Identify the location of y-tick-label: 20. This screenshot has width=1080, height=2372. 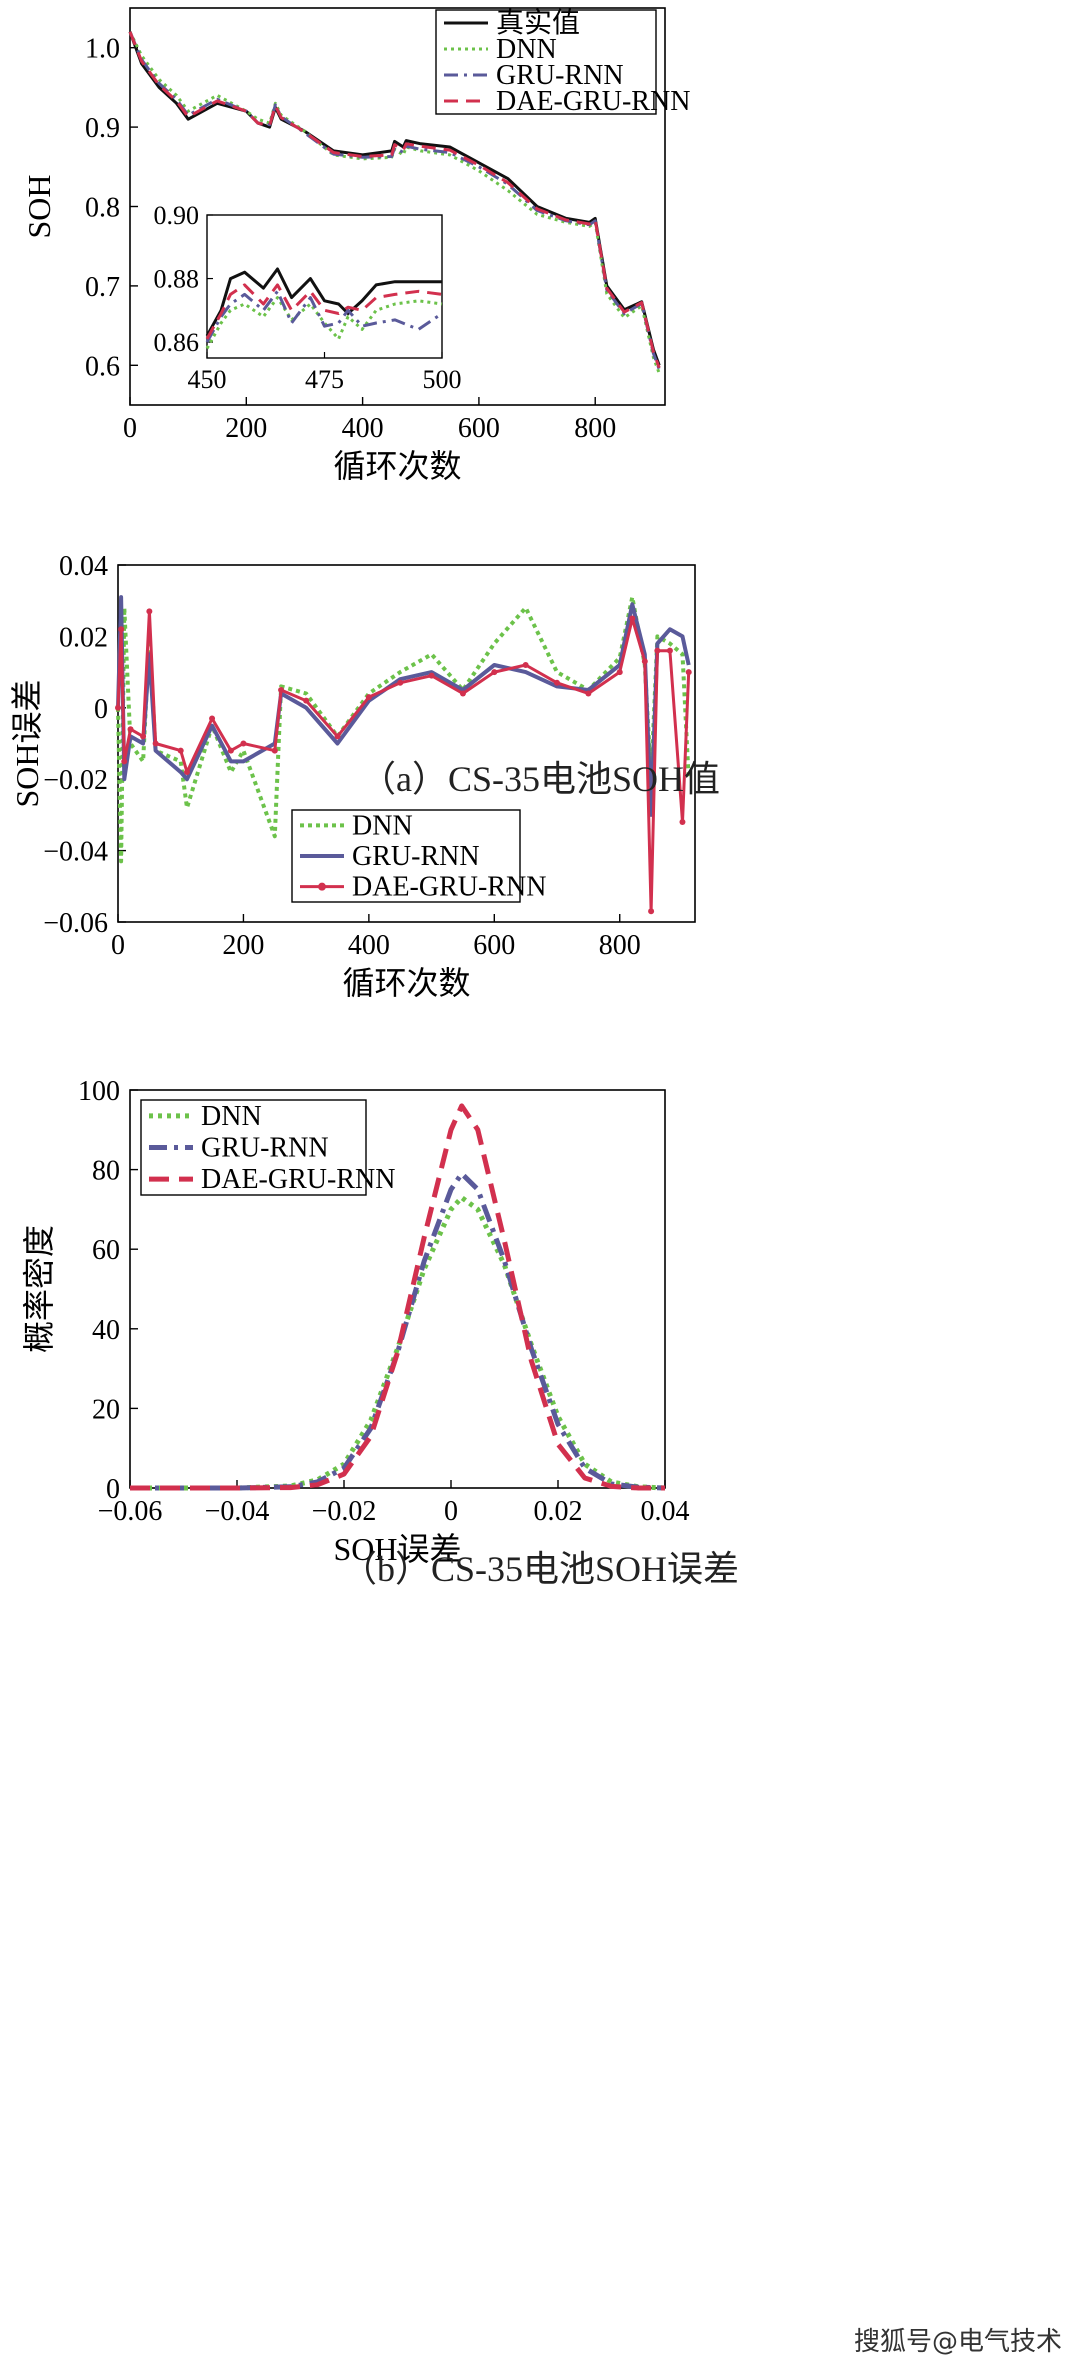
(106, 1409).